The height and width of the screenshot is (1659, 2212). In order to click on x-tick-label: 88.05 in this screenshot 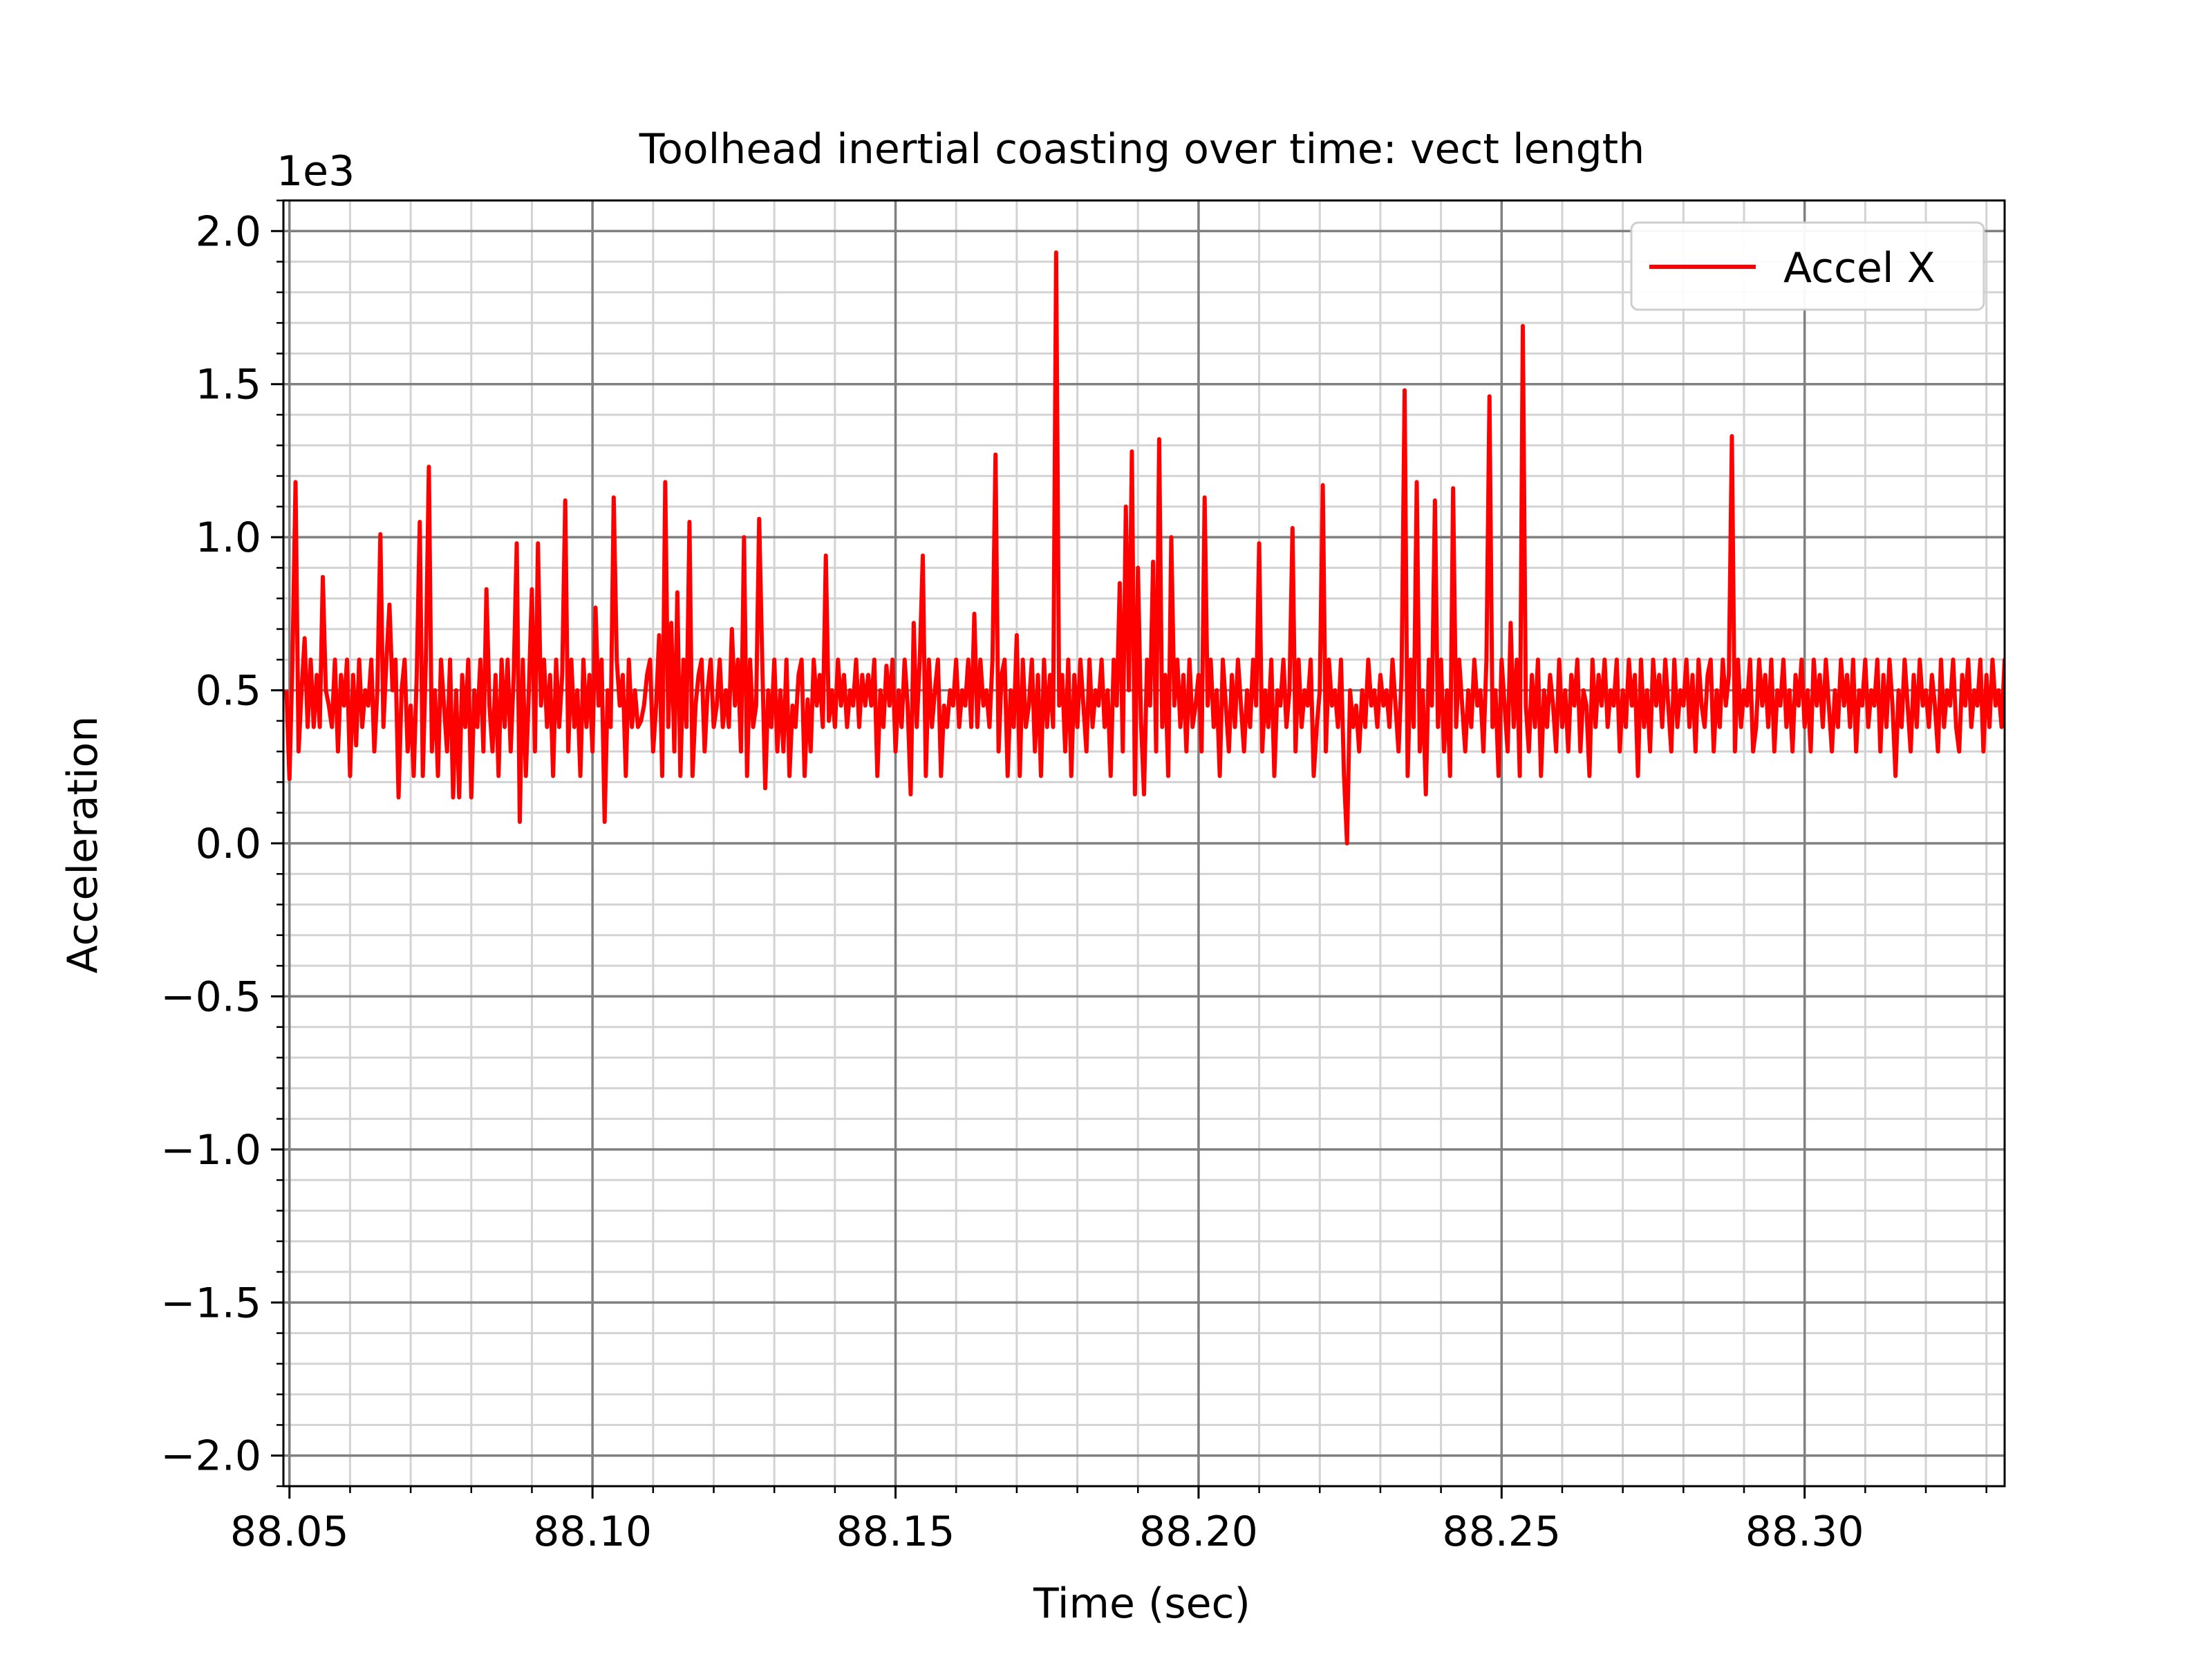, I will do `click(289, 1532)`.